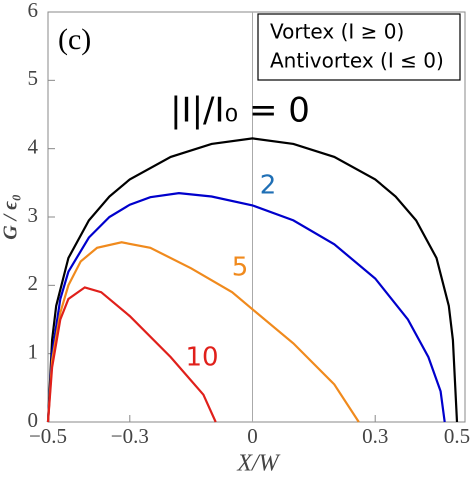 This screenshot has width=474, height=484. I want to click on x-axis-label: X/W, so click(258, 464).